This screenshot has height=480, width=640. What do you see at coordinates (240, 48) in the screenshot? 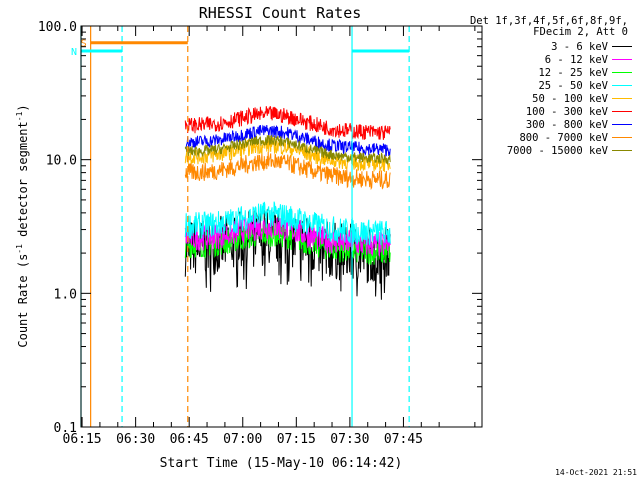
I see `annotation-bars: SN` at bounding box center [240, 48].